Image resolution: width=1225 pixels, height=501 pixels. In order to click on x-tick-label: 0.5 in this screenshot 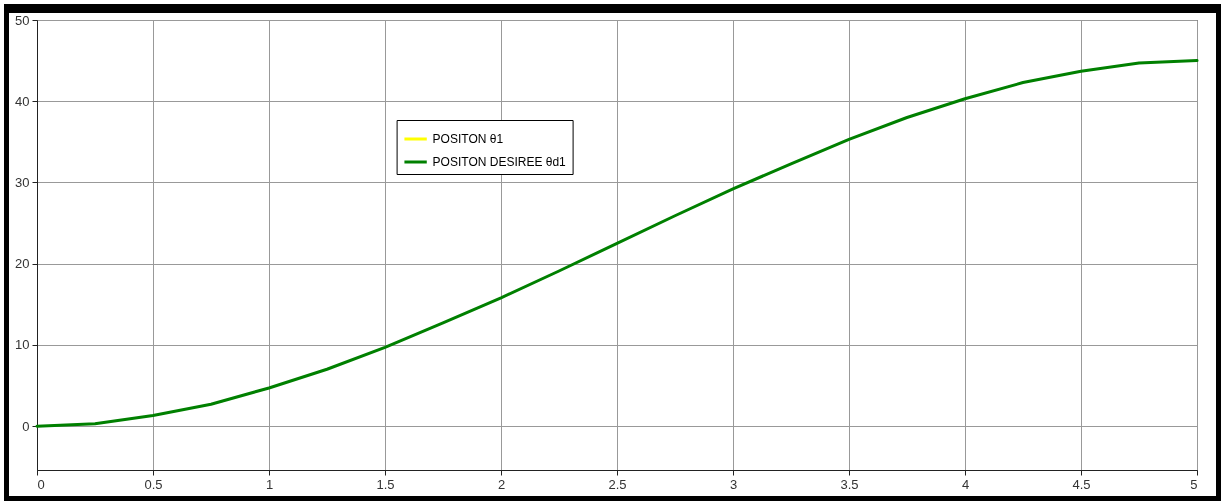, I will do `click(153, 484)`.